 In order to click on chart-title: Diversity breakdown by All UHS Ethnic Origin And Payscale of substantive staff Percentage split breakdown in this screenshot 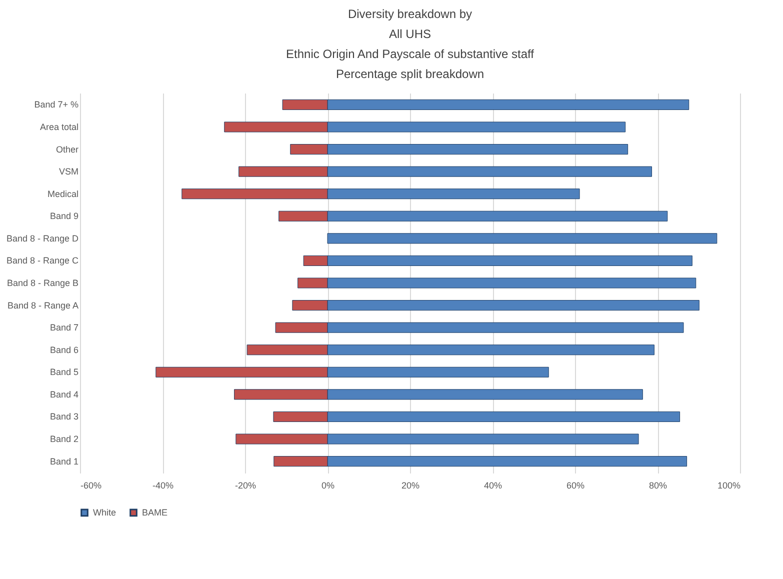, I will do `click(410, 44)`.